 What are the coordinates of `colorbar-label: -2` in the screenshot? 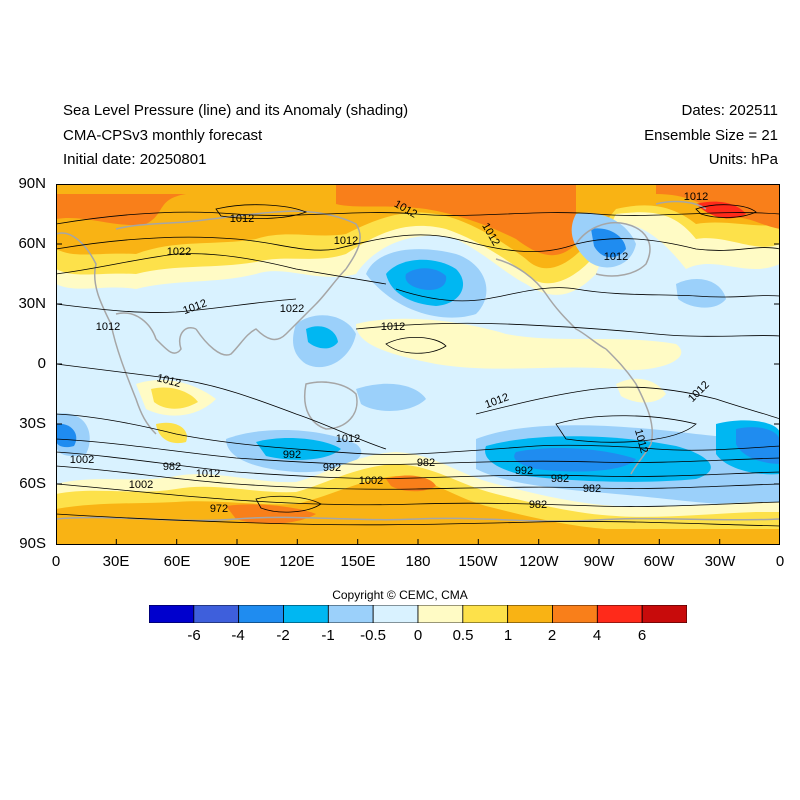 It's located at (283, 635).